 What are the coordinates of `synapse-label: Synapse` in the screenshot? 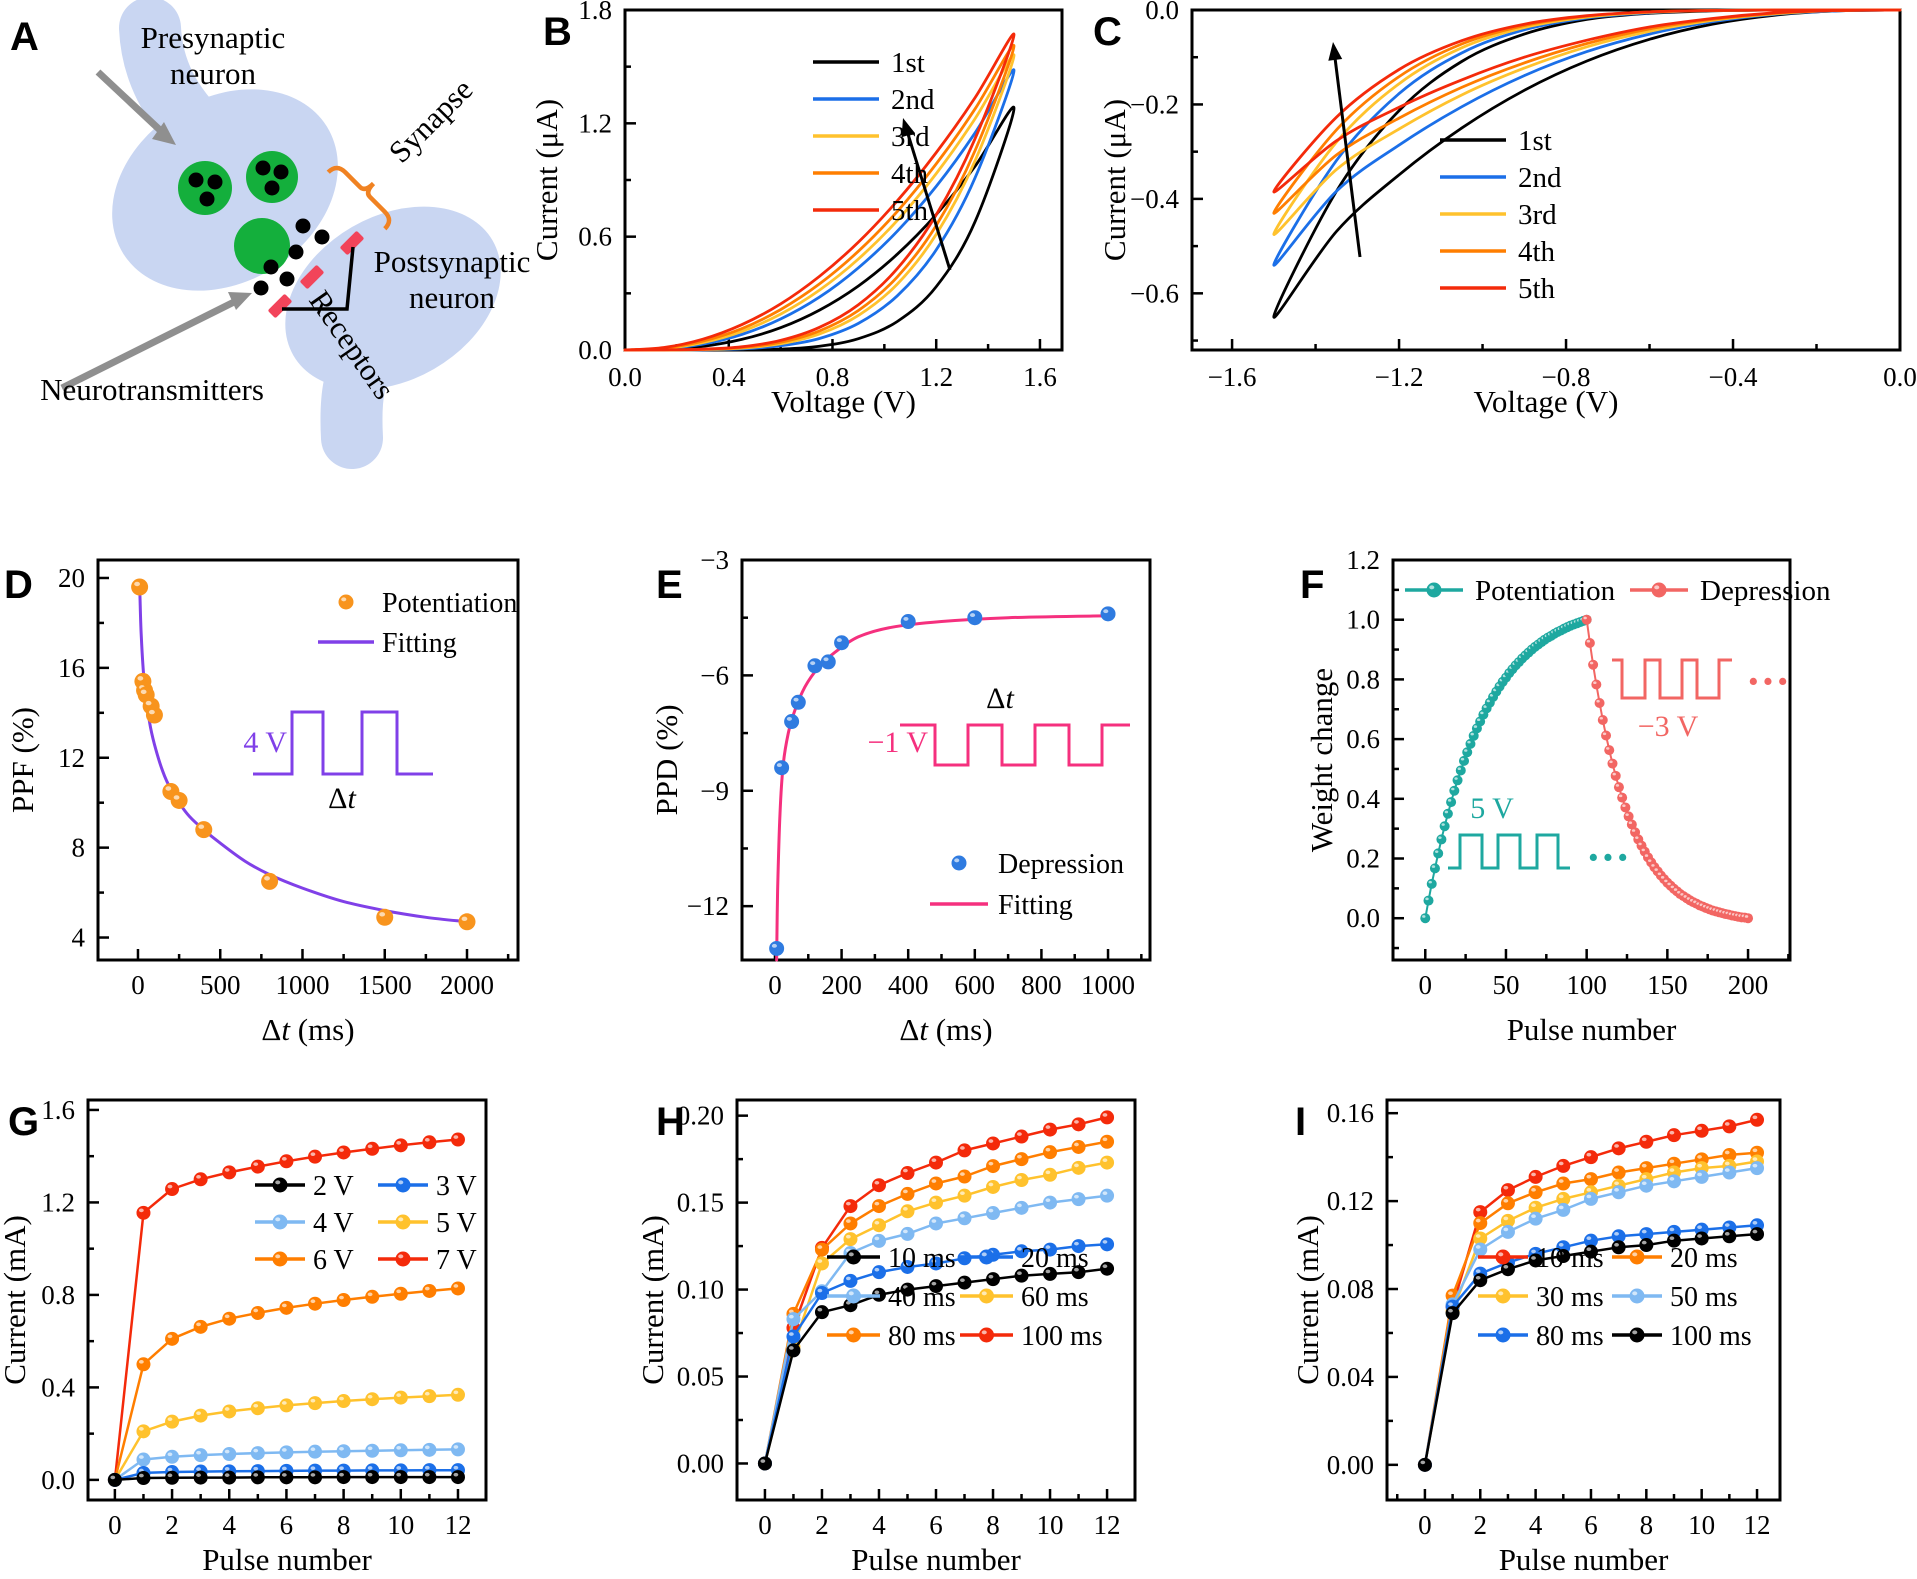 It's located at (431, 121).